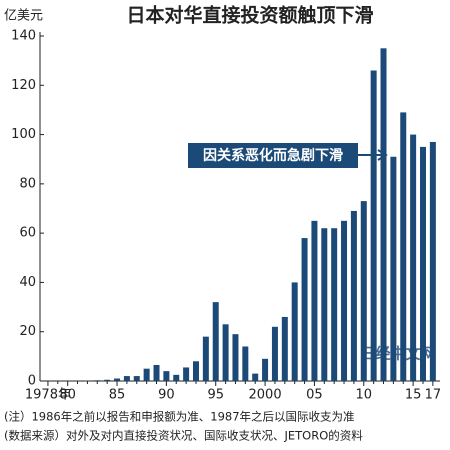  What do you see at coordinates (179, 417) in the screenshot?
I see `note: (注）1986年之前以报告和申报额为准、1987年之后以国际收支为准` at bounding box center [179, 417].